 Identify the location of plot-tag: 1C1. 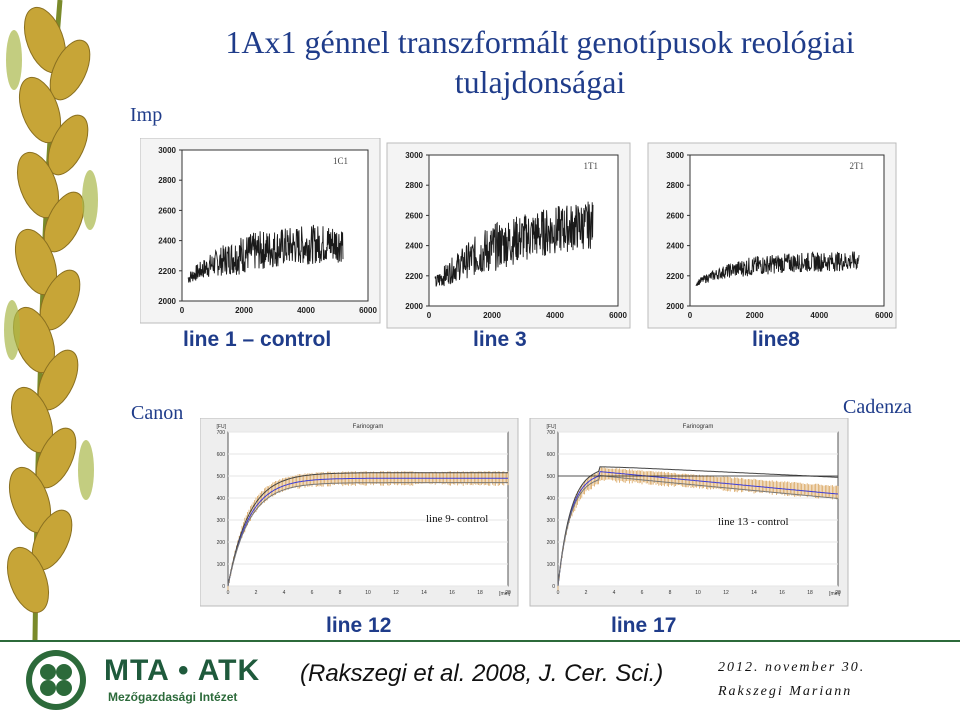
(340, 161).